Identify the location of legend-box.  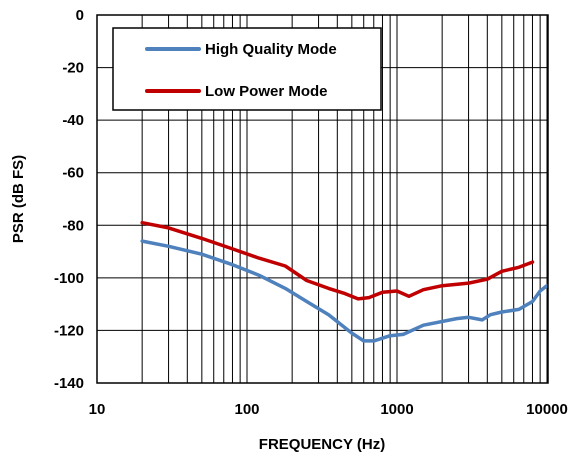
(247, 69).